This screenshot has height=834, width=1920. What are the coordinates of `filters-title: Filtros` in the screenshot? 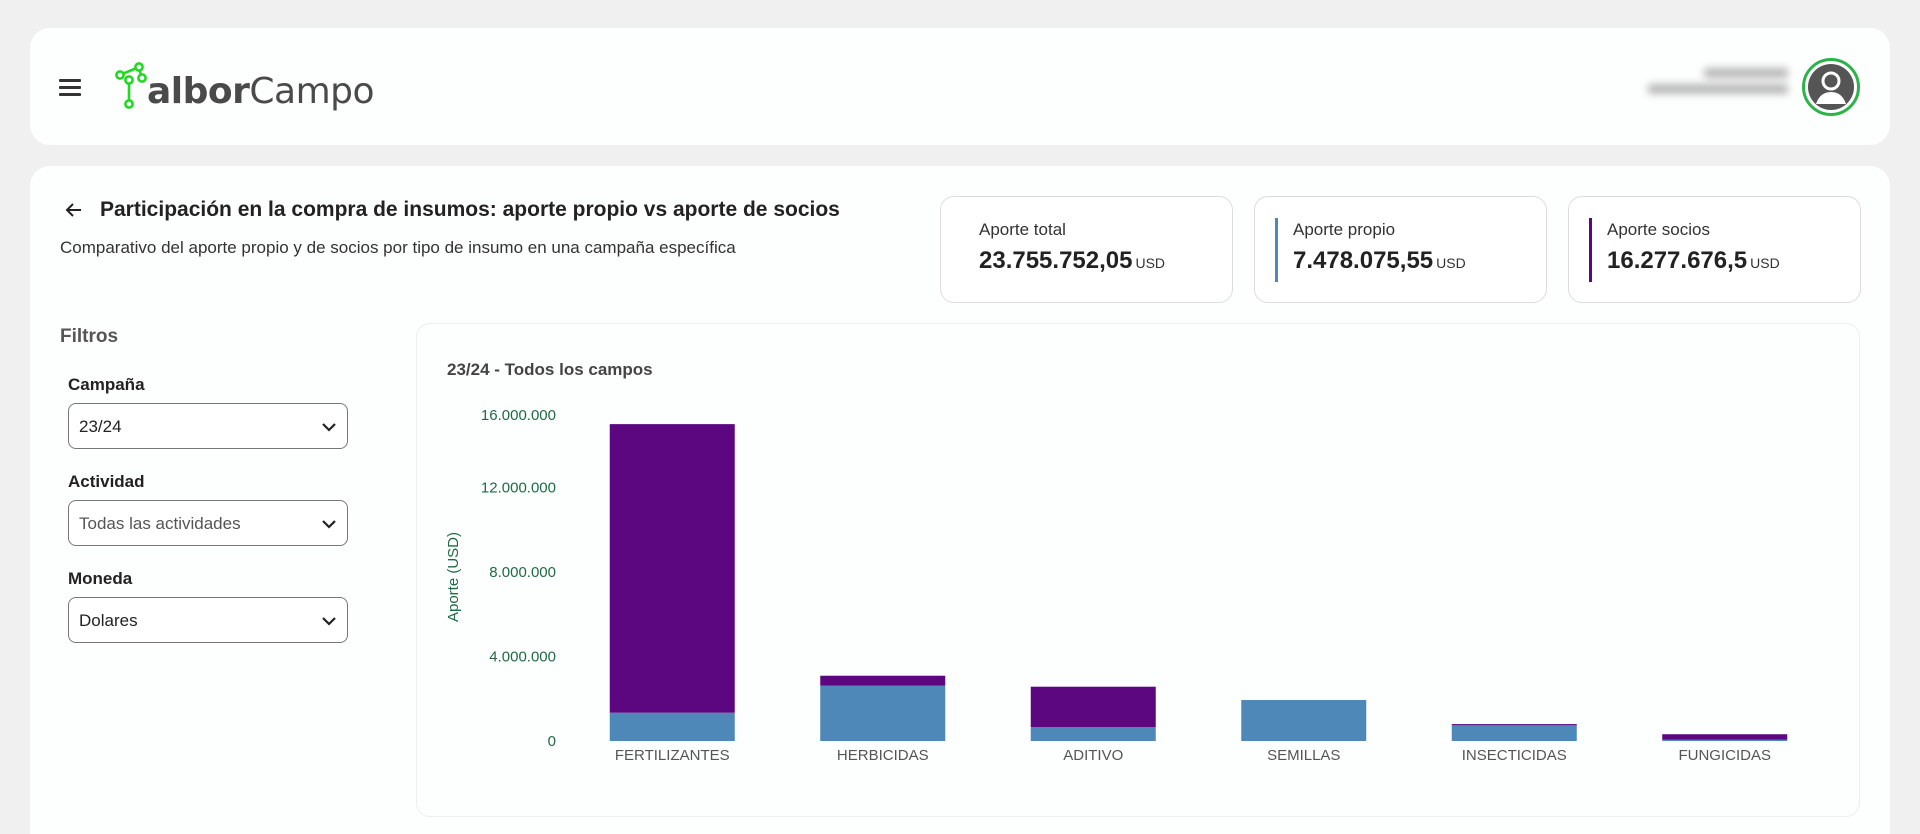 It's located at (89, 336).